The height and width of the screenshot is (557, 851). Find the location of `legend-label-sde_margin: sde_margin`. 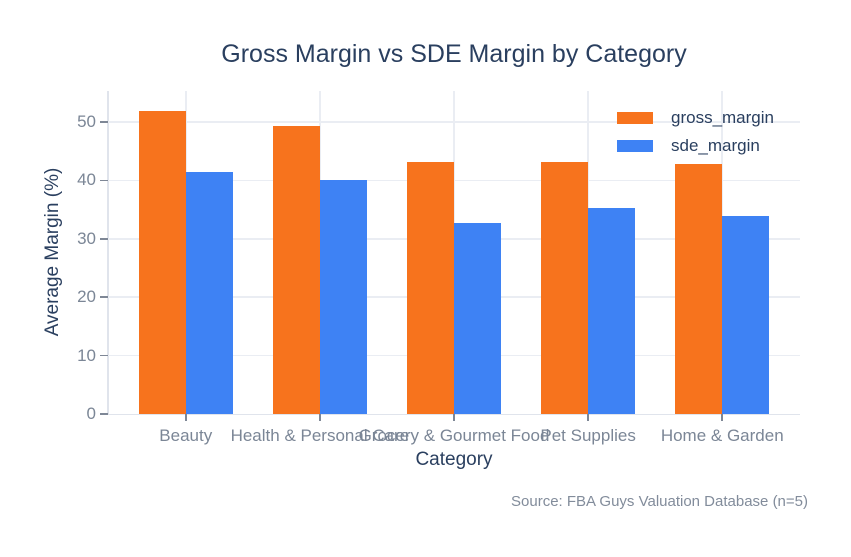

legend-label-sde_margin: sde_margin is located at coordinates (715, 145).